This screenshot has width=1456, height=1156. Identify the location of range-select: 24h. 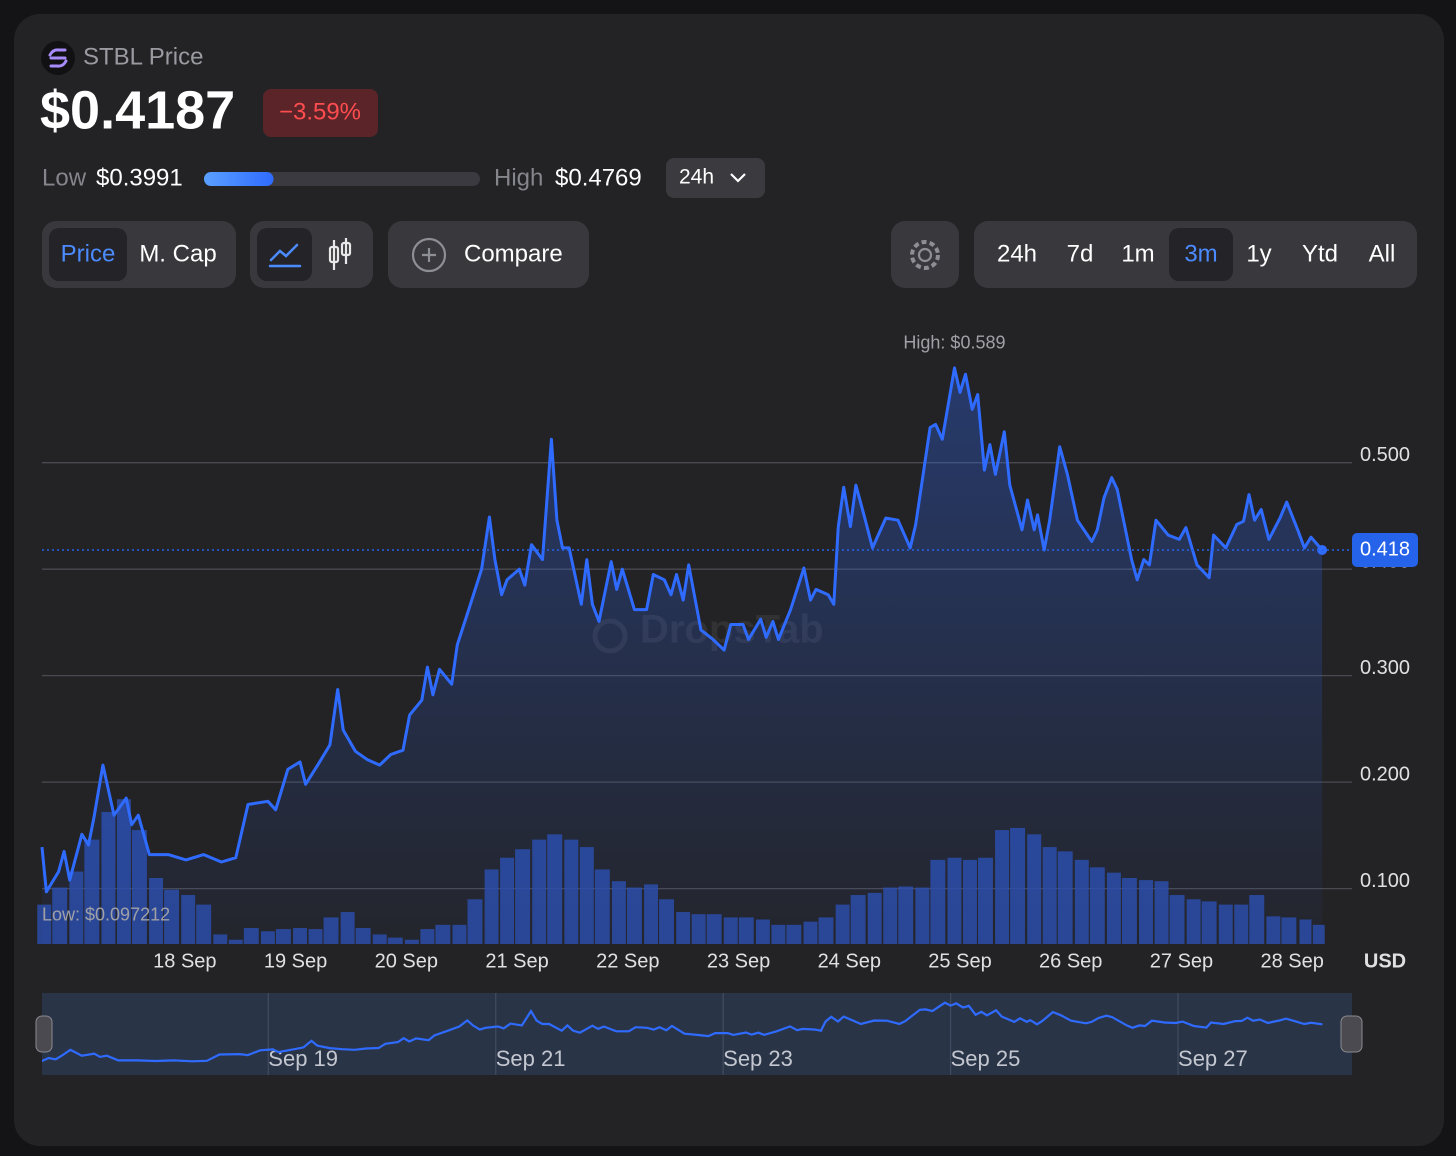
(715, 178).